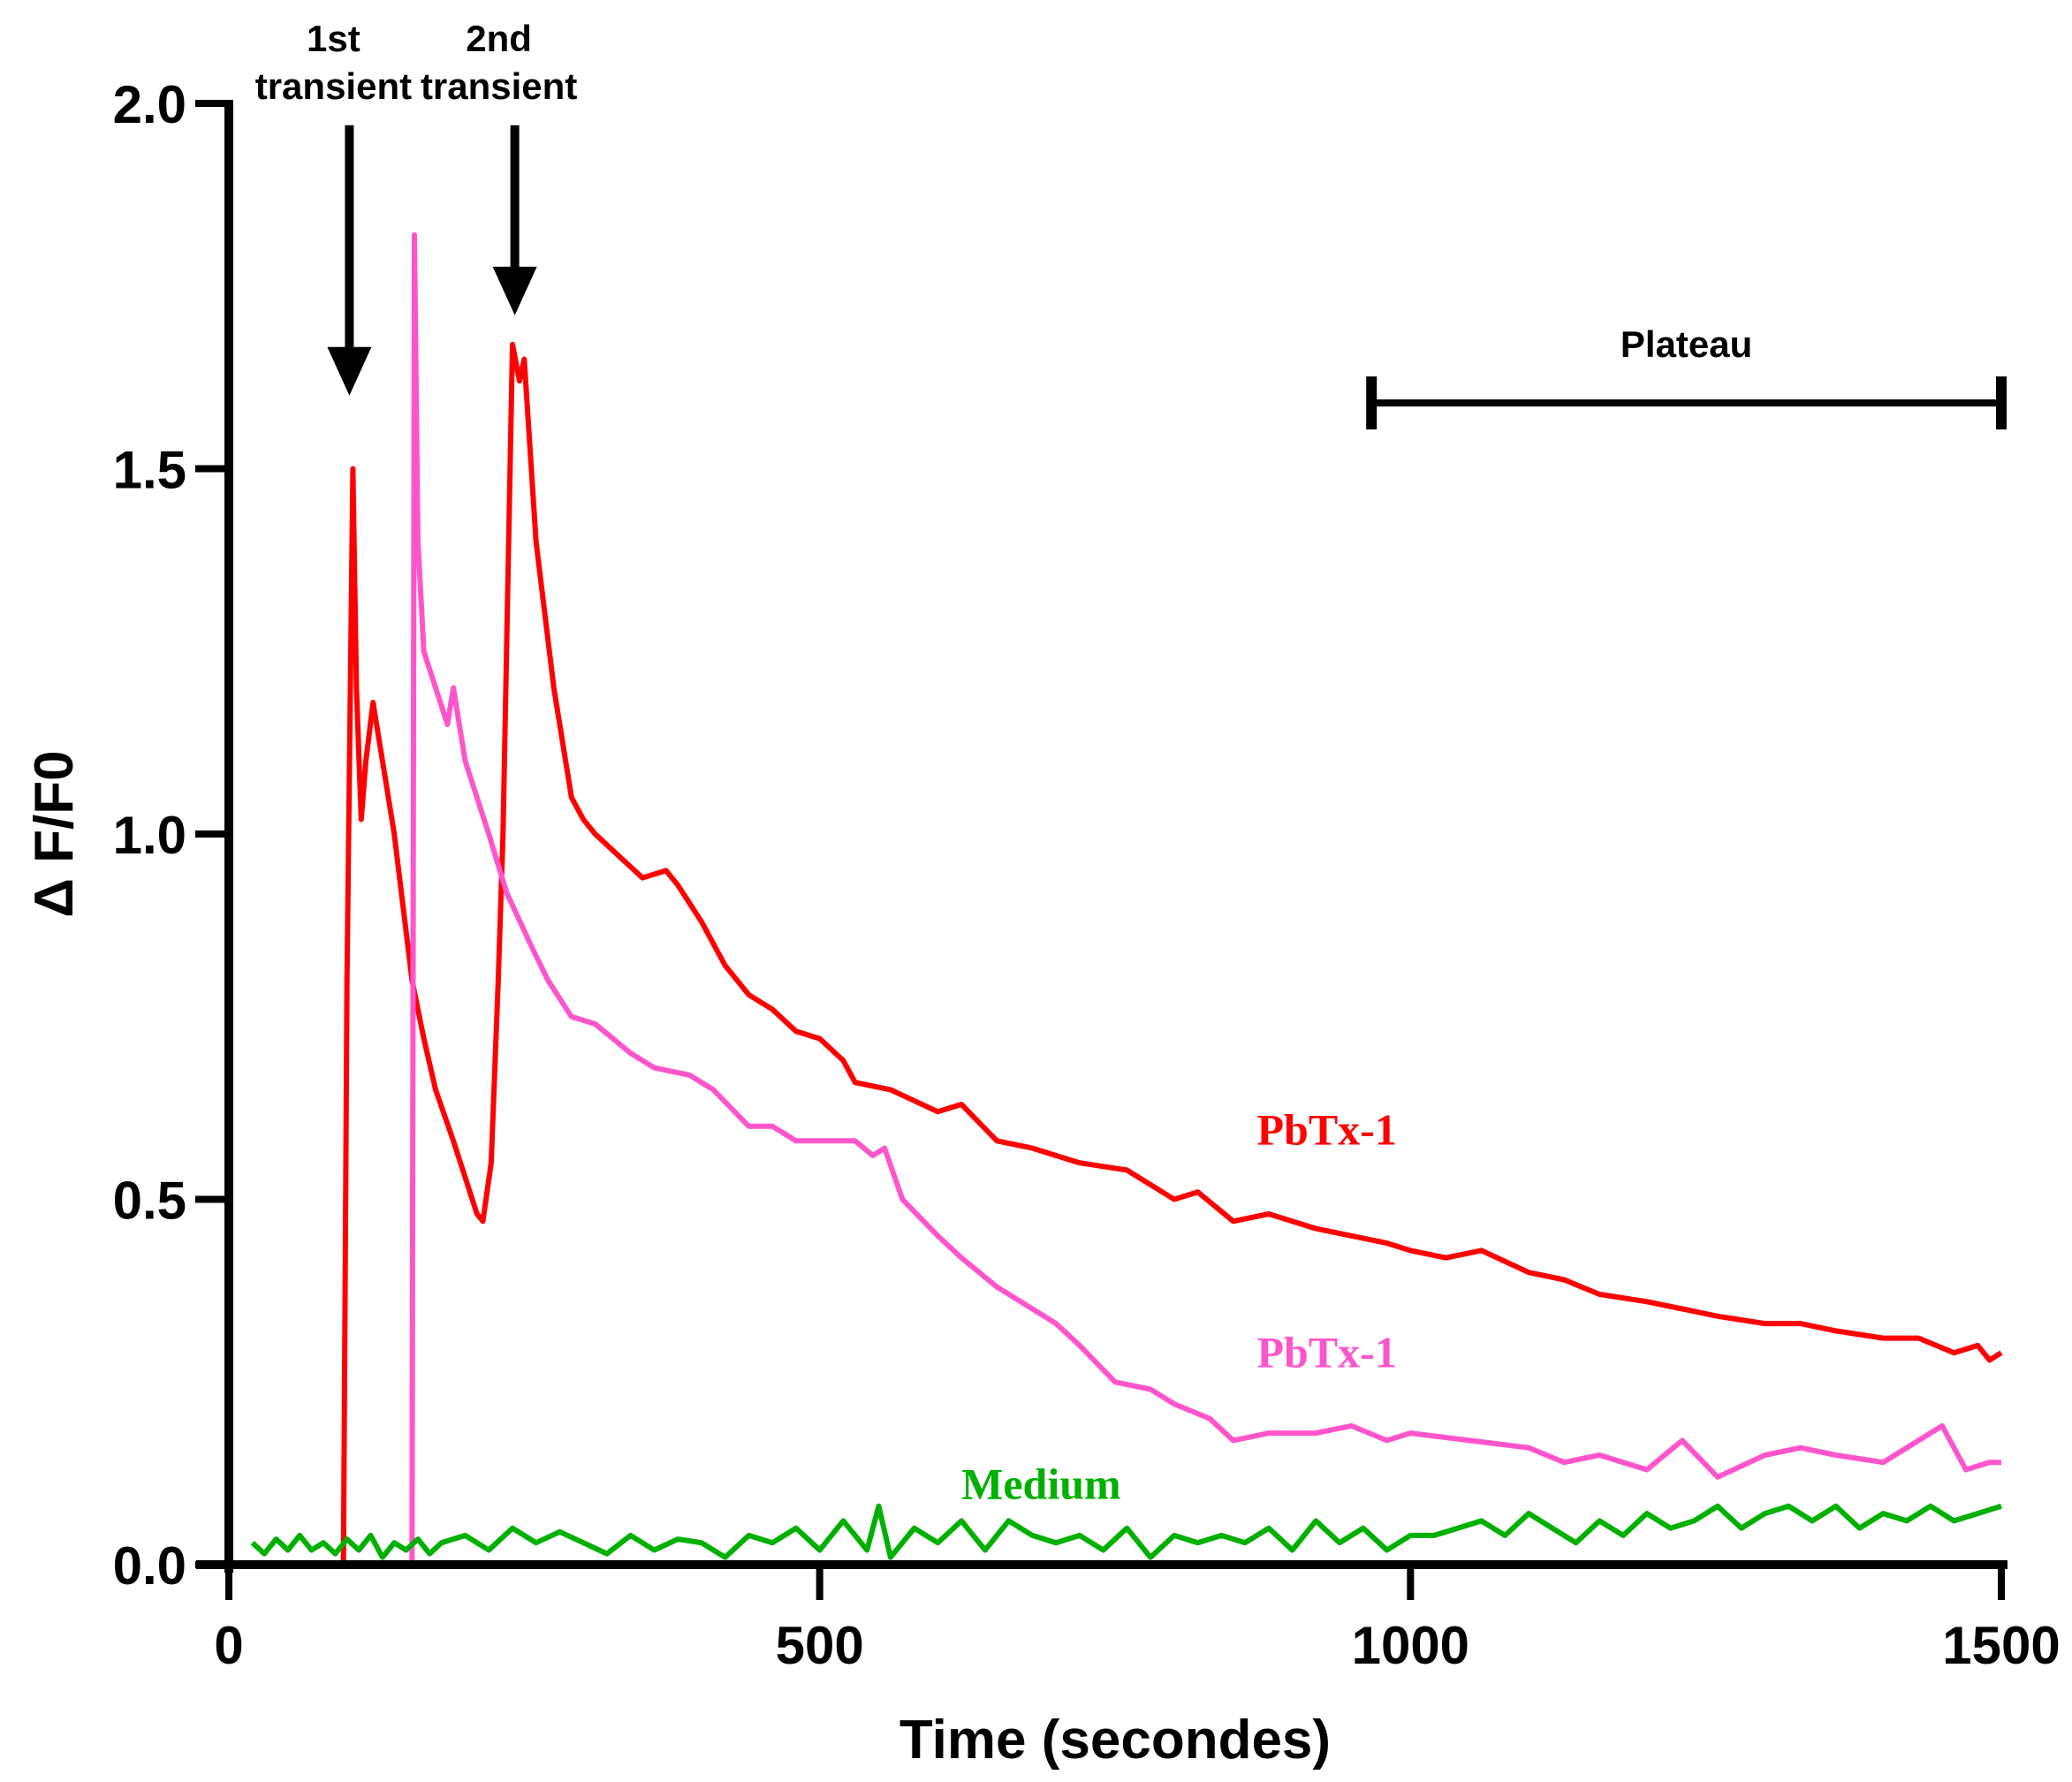 The image size is (2072, 1782). What do you see at coordinates (149, 835) in the screenshot?
I see `y-tick-label: 1.0` at bounding box center [149, 835].